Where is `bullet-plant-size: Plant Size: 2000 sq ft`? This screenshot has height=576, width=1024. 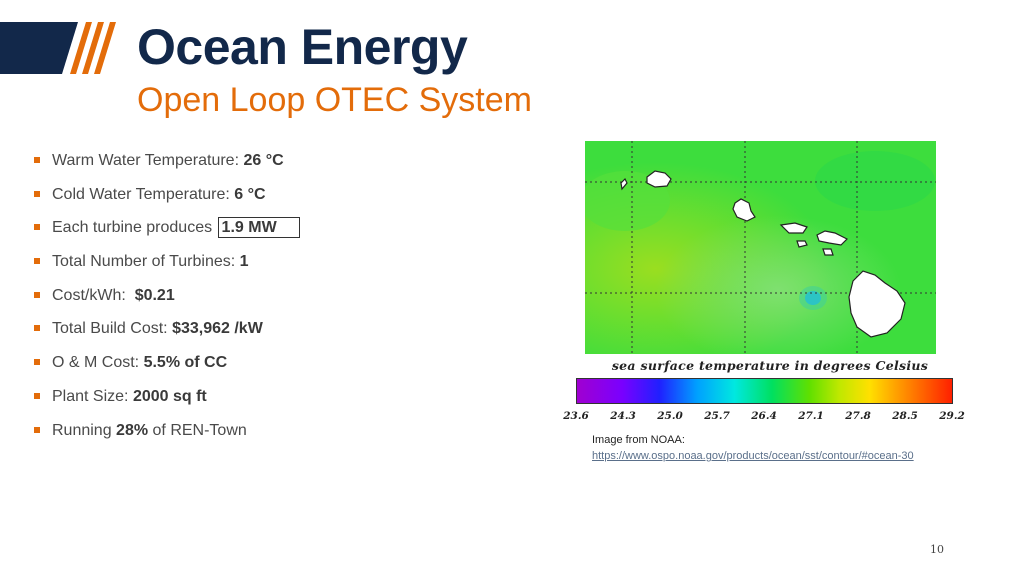
bullet-plant-size: Plant Size: 2000 sq ft is located at coordinates (204, 403).